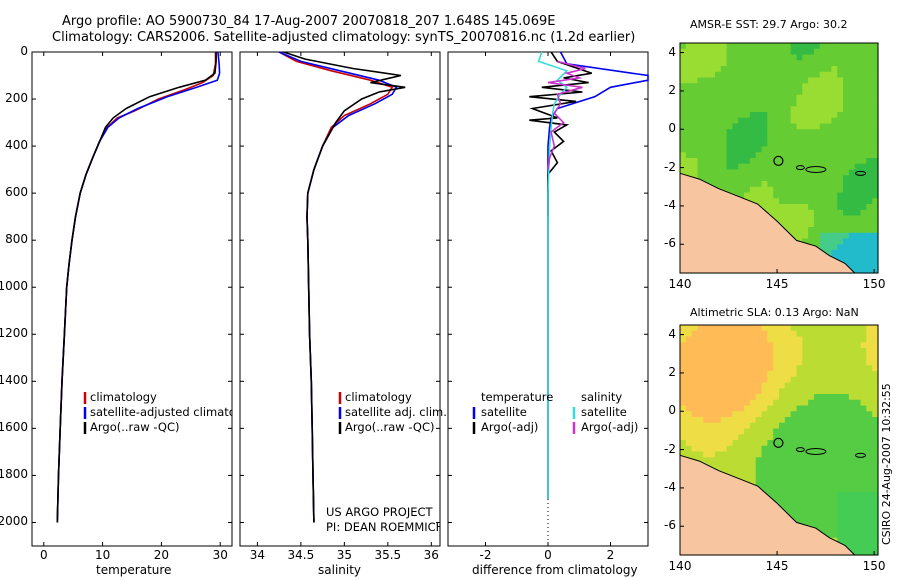 Image resolution: width=900 pixels, height=580 pixels. I want to click on difference-xlabel: difference from climatology, so click(555, 570).